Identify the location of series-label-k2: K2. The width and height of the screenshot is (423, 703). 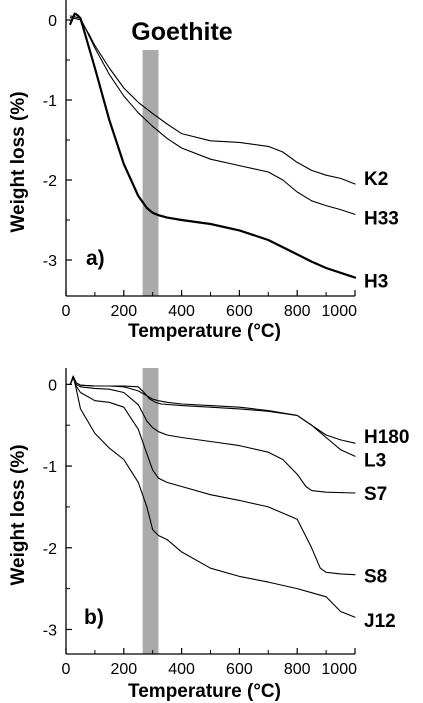
(376, 179).